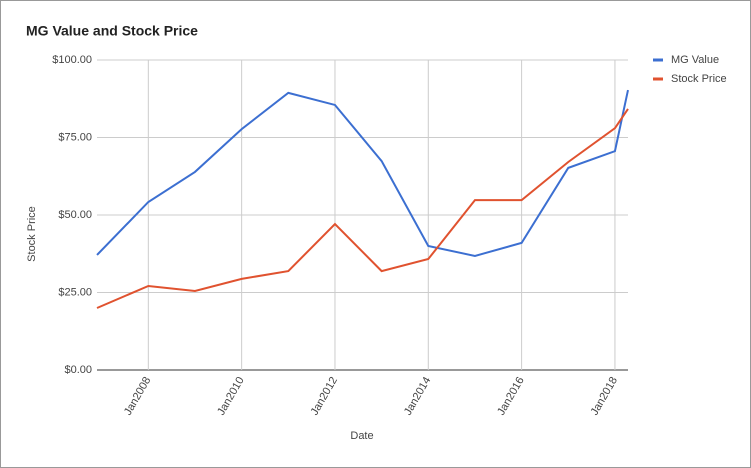 This screenshot has width=751, height=468. Describe the element at coordinates (112, 31) in the screenshot. I see `chart-title: MG Value and Stock Price` at that location.